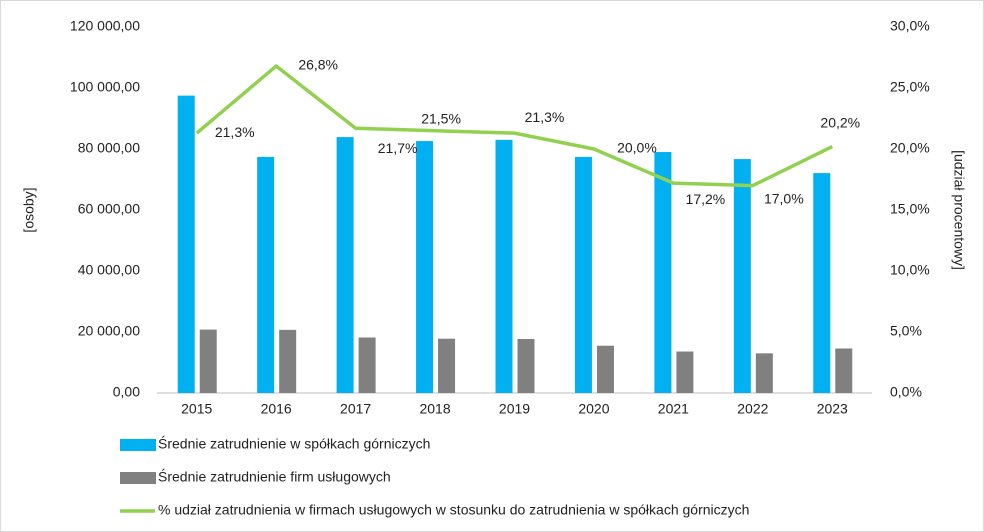 This screenshot has width=984, height=532. What do you see at coordinates (784, 198) in the screenshot?
I see `data-label: 17,0%` at bounding box center [784, 198].